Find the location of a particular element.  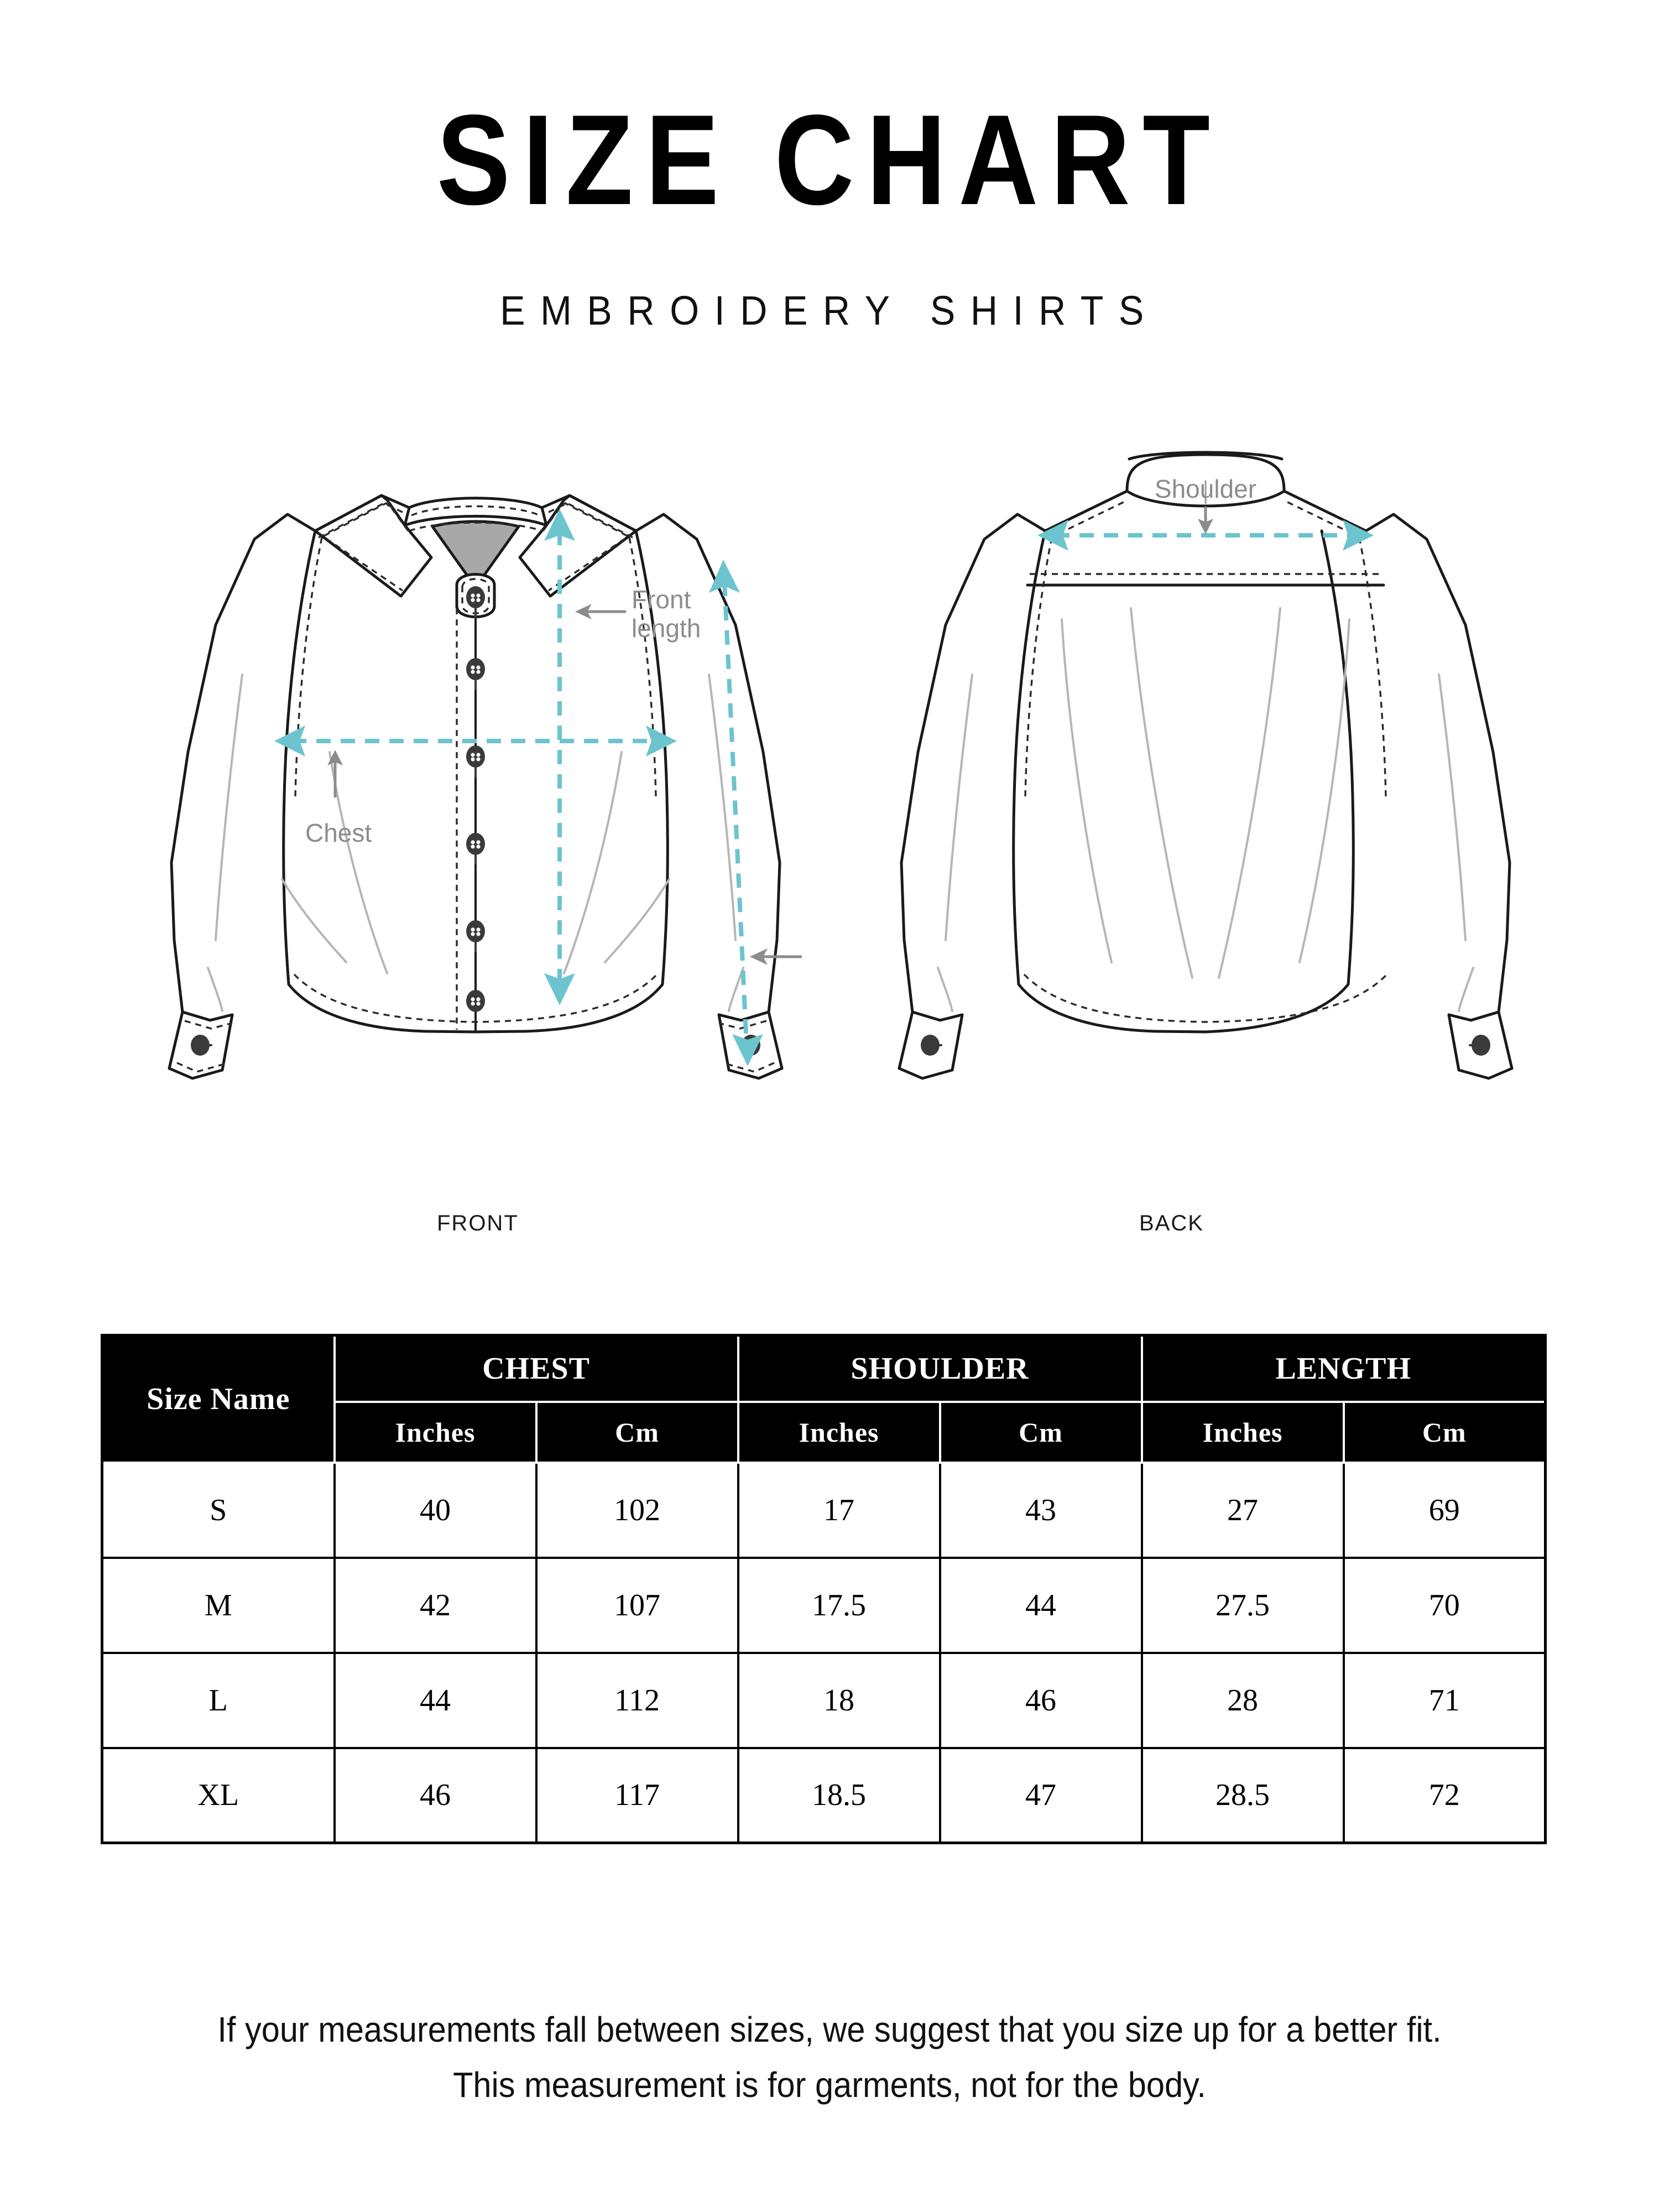

cell-chest-cm: 112 is located at coordinates (637, 1700).